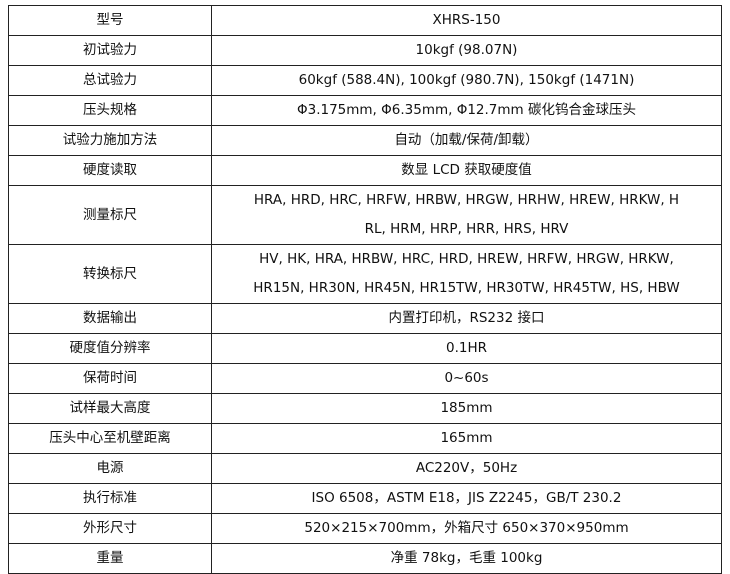 This screenshot has height=574, width=730. Describe the element at coordinates (110, 468) in the screenshot. I see `spec-label: 电源` at that location.